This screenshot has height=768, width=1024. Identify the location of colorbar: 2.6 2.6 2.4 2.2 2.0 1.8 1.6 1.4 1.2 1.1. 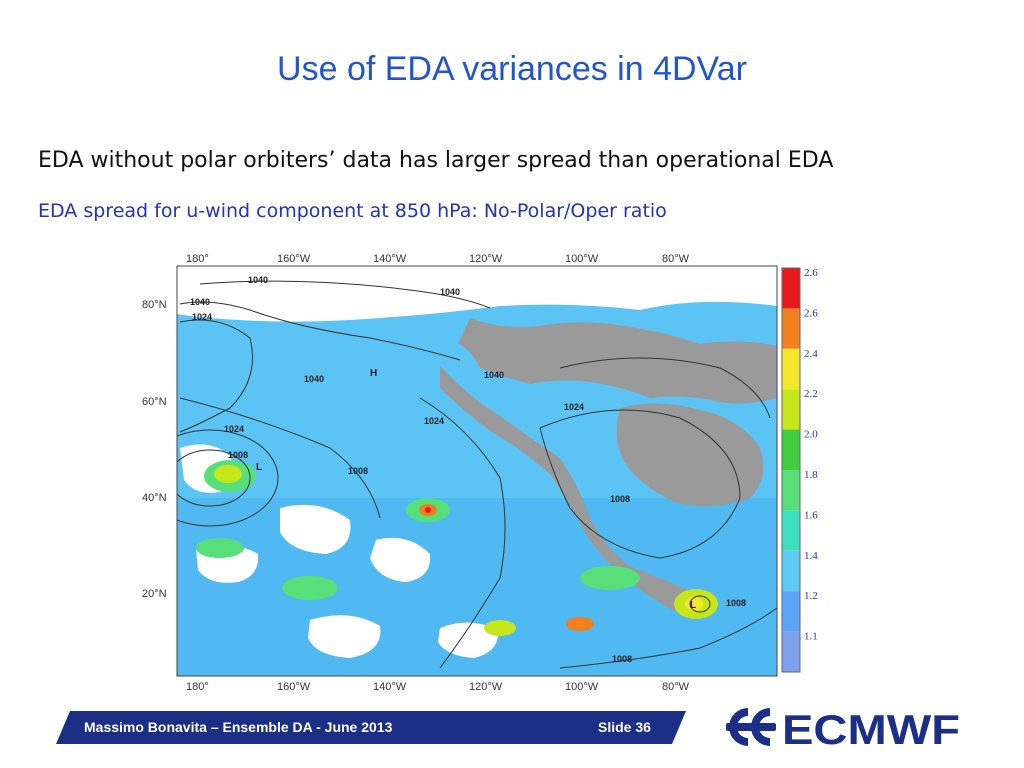
(799, 470).